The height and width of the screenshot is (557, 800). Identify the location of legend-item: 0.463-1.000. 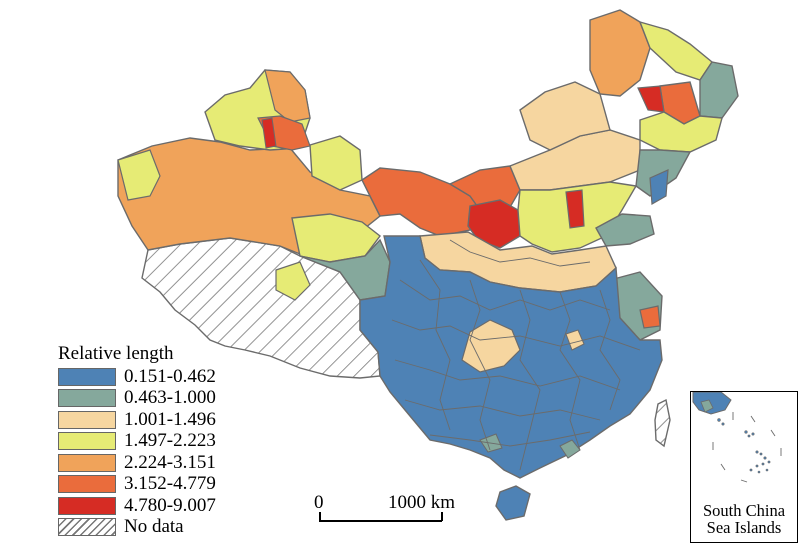
(183, 399).